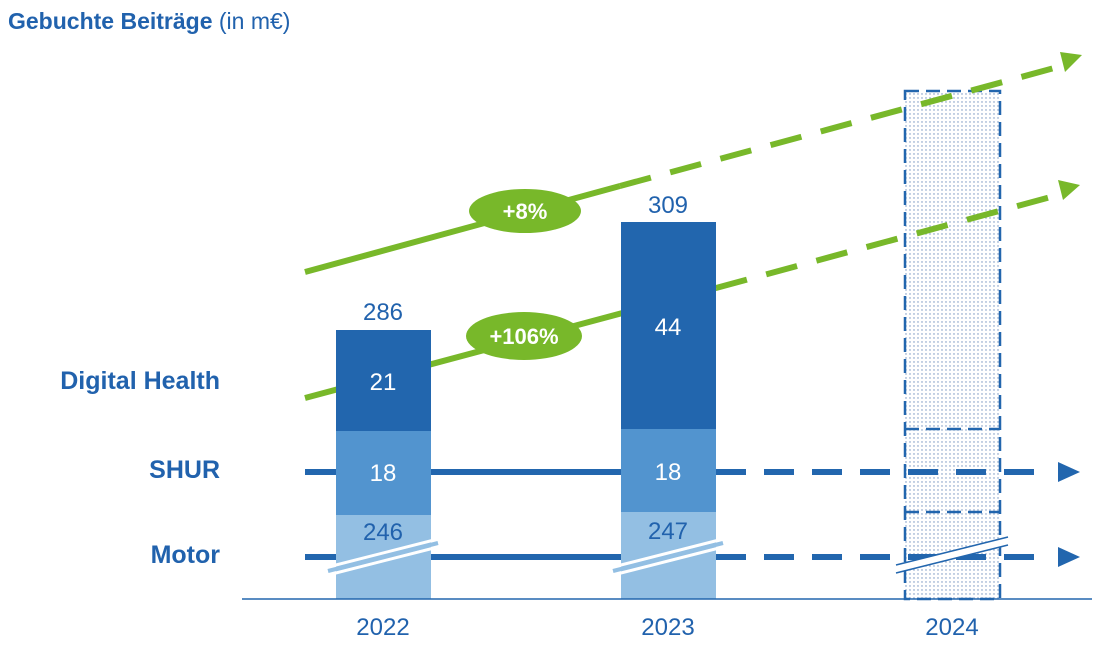 The image size is (1106, 648). What do you see at coordinates (951, 627) in the screenshot?
I see `x-tick-2024: 2024` at bounding box center [951, 627].